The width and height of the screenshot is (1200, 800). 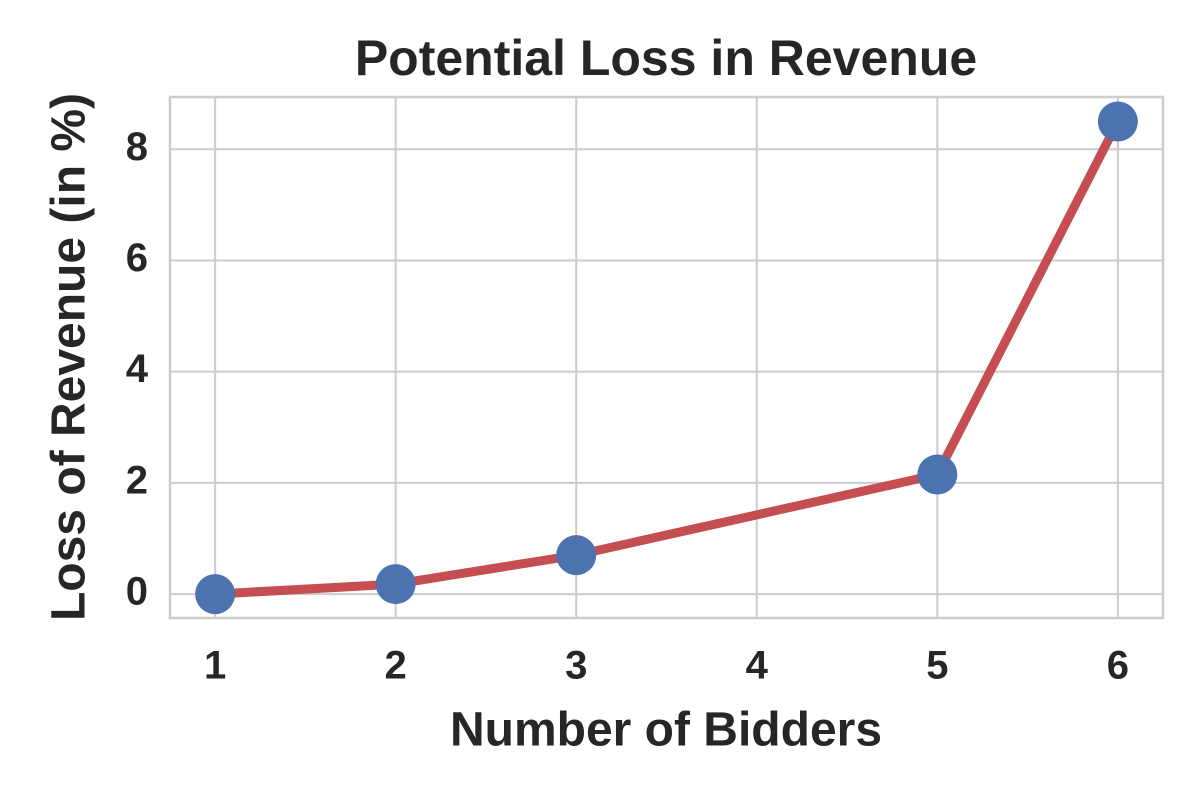 I want to click on y-tick-label: 8, so click(x=137, y=147).